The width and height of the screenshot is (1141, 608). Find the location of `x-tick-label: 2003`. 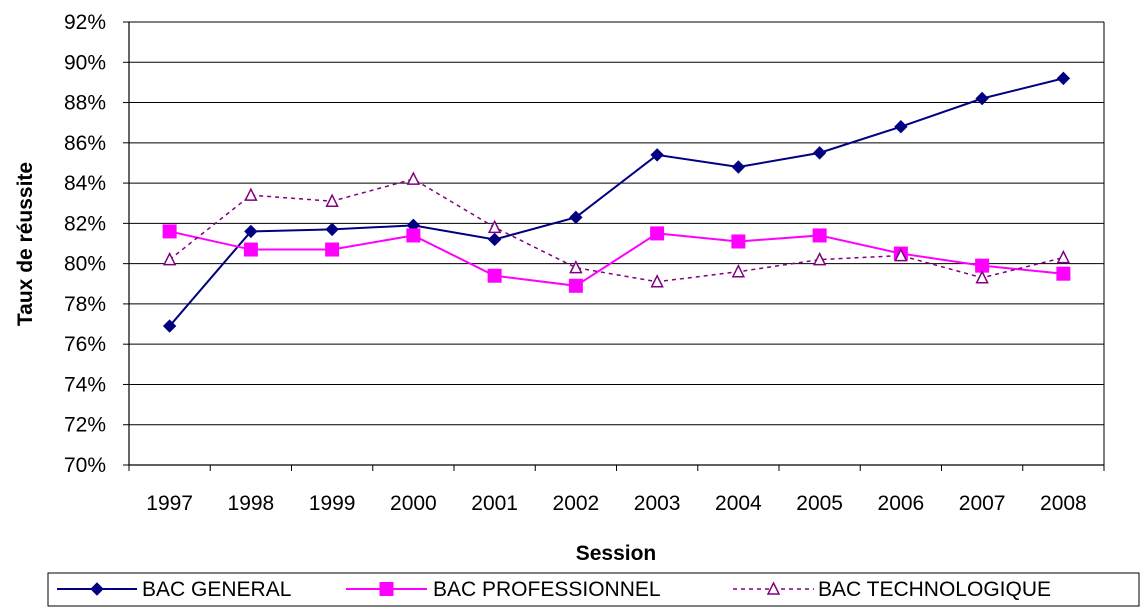

x-tick-label: 2003 is located at coordinates (657, 503).